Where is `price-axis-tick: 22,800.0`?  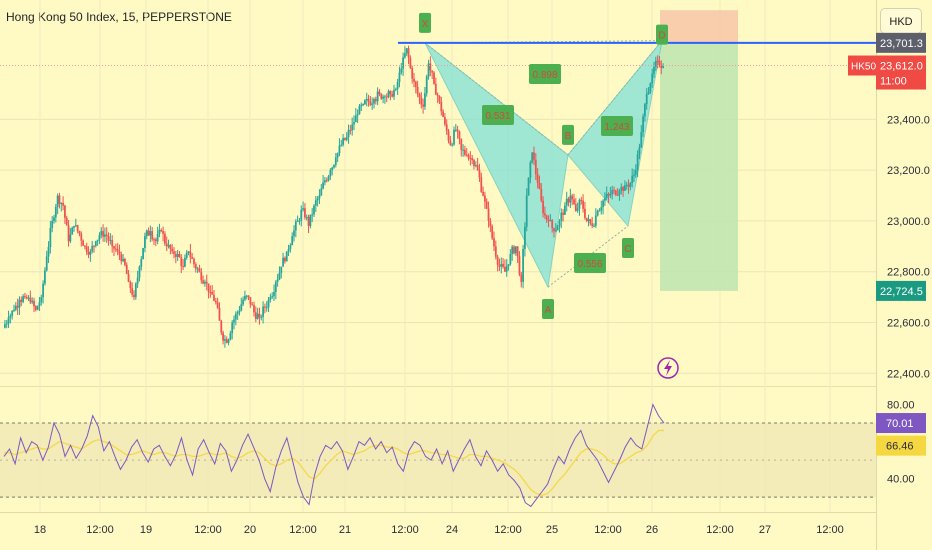 price-axis-tick: 22,800.0 is located at coordinates (908, 273).